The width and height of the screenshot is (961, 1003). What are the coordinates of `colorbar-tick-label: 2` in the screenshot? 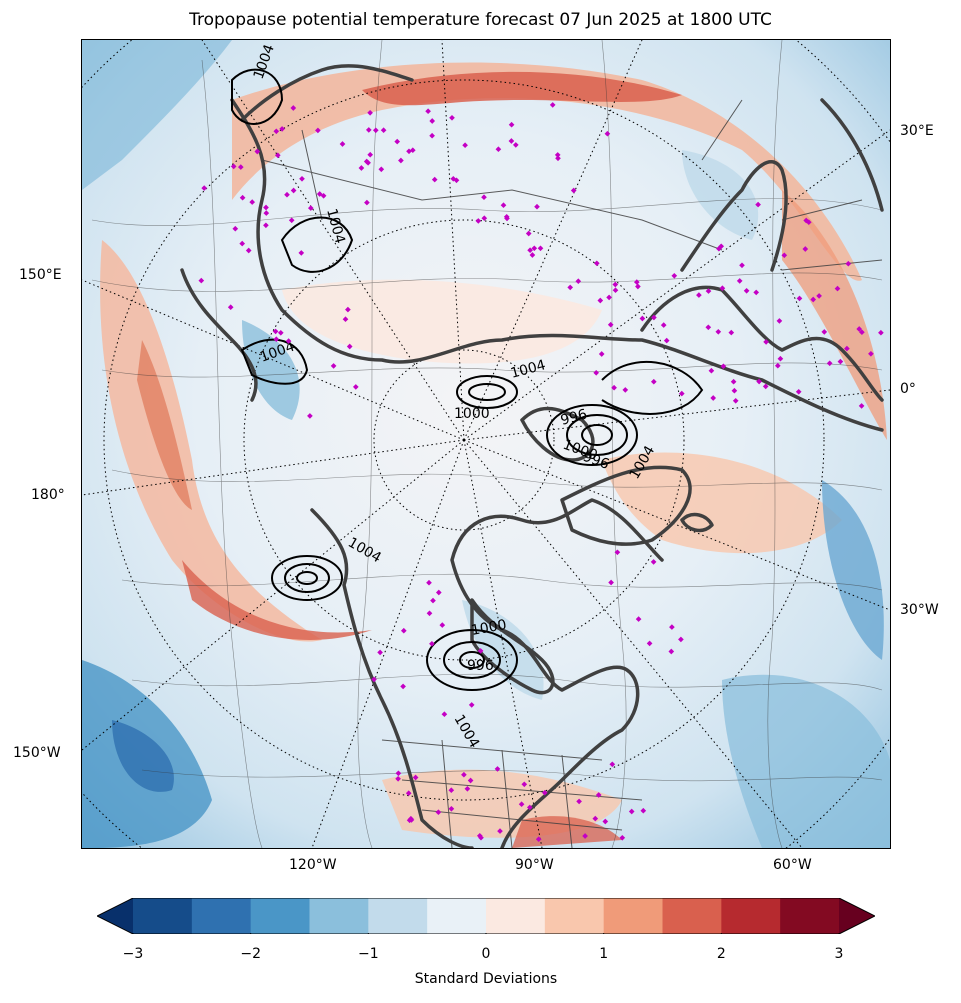 It's located at (721, 954).